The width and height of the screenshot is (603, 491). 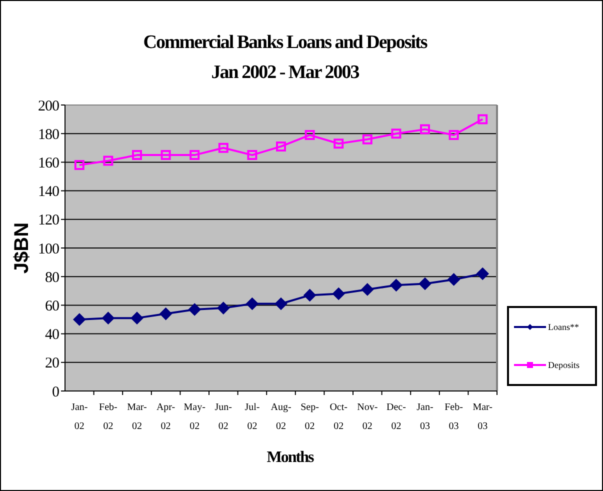 What do you see at coordinates (52, 335) in the screenshot?
I see `y-tick-label: 40` at bounding box center [52, 335].